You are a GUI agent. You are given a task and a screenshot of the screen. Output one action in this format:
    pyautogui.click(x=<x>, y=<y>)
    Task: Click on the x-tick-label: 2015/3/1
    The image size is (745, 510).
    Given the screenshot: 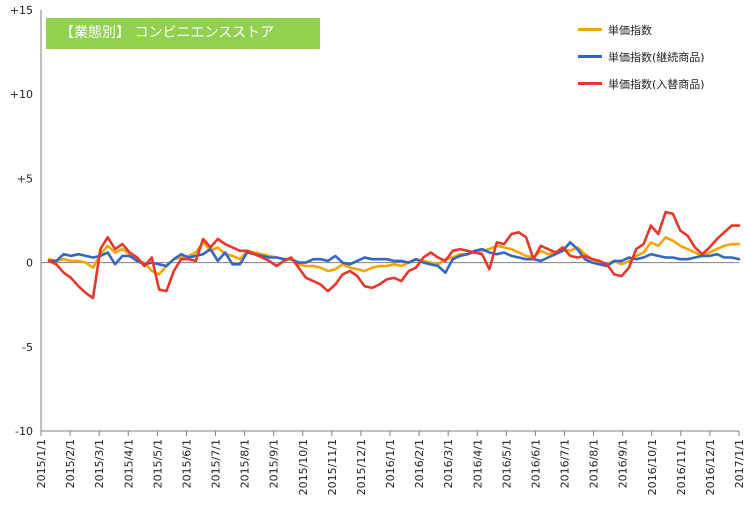 What is the action you would take?
    pyautogui.click(x=99, y=463)
    